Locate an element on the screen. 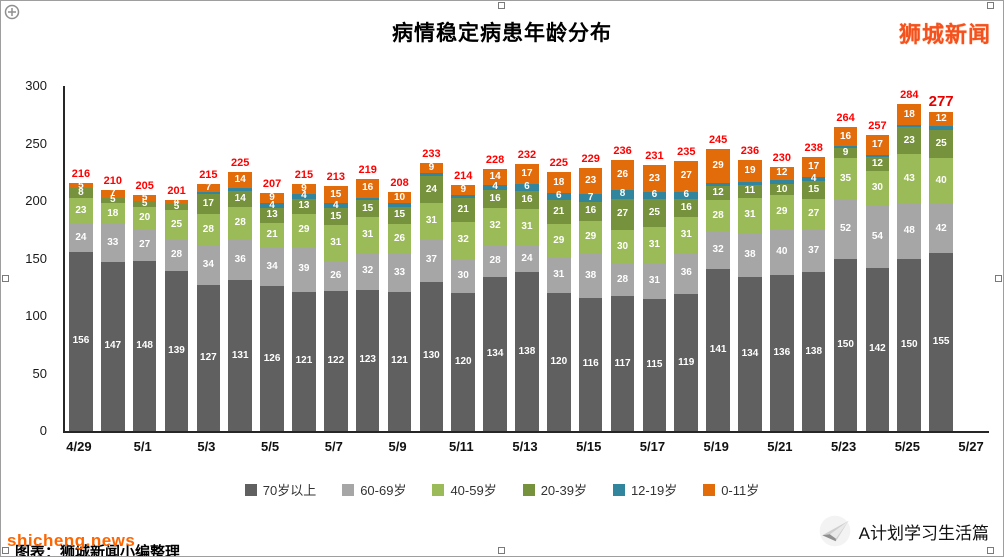  bar-segment: 120 is located at coordinates (559, 362).